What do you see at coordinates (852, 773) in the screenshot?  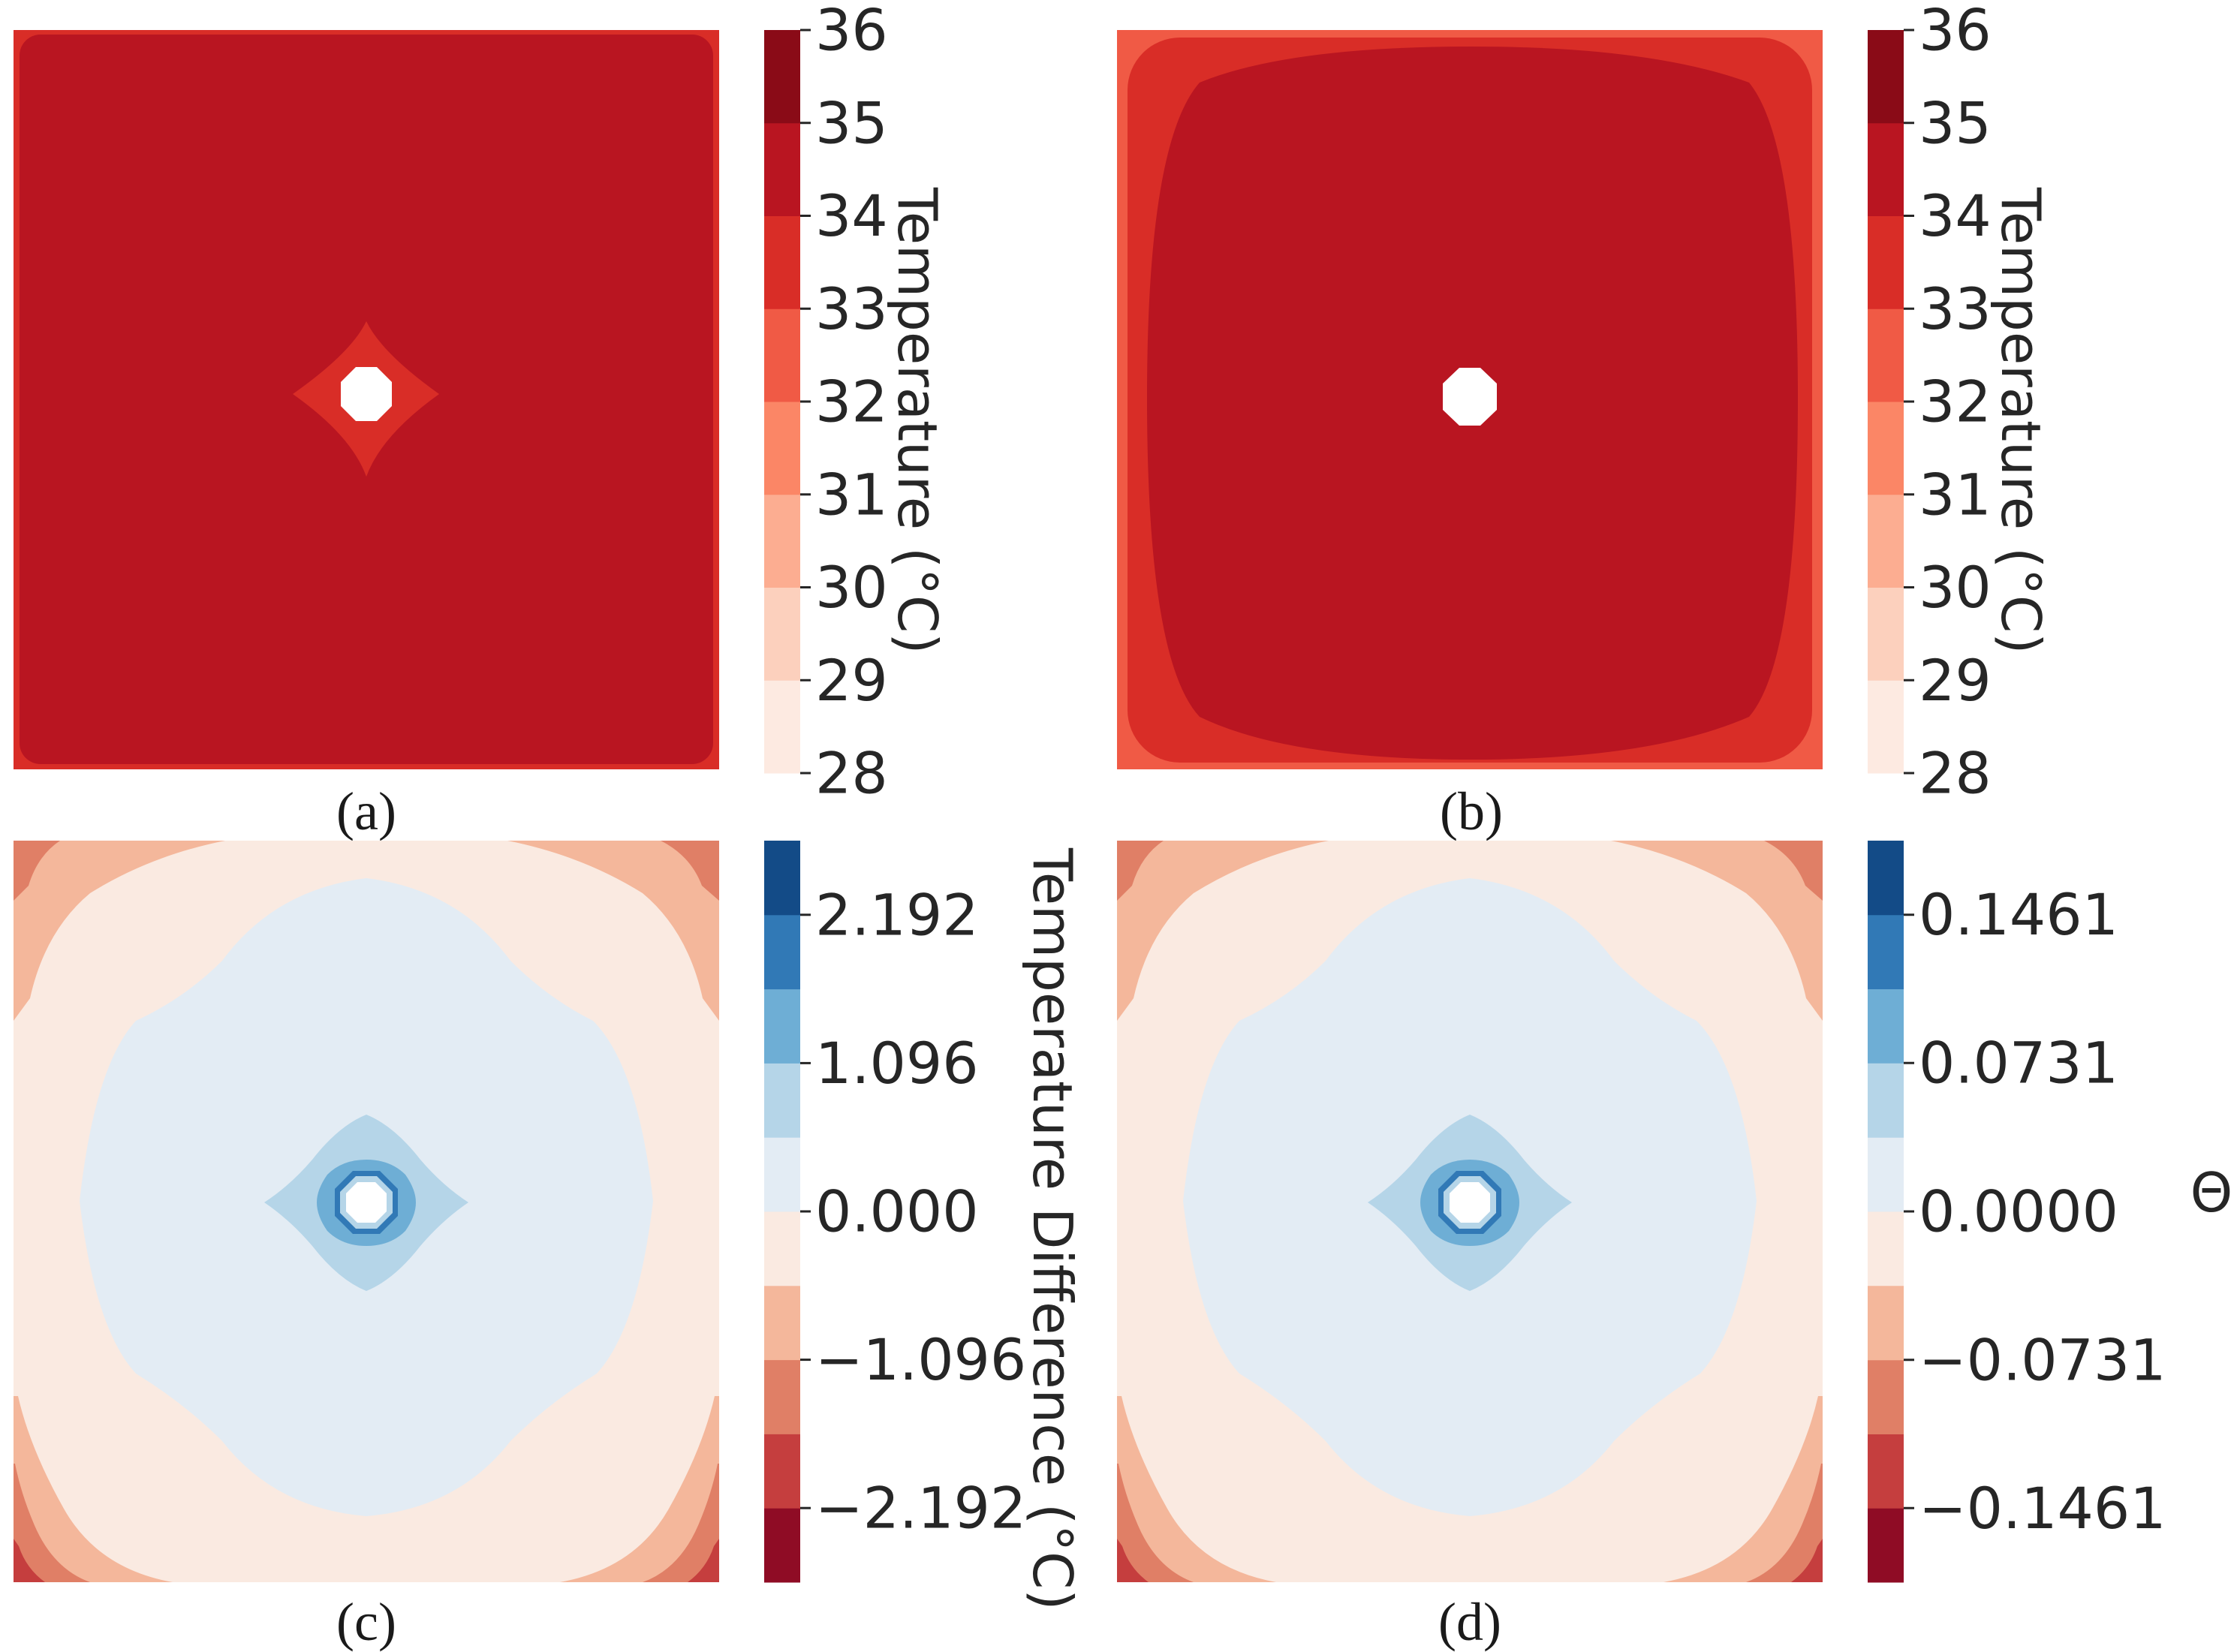 I see `panel-a-colorbar-tick-label: 28` at bounding box center [852, 773].